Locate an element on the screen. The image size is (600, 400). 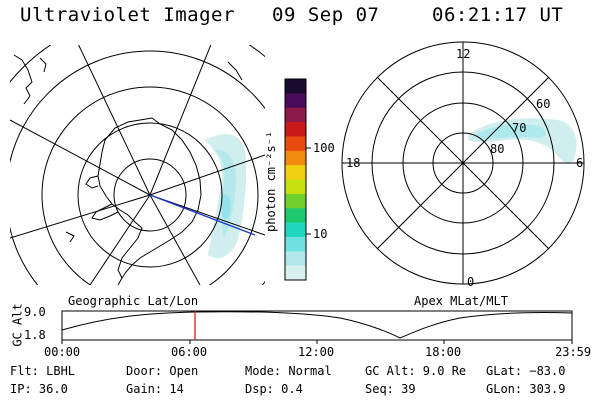
info-gain: Gain: 14 is located at coordinates (155, 389).